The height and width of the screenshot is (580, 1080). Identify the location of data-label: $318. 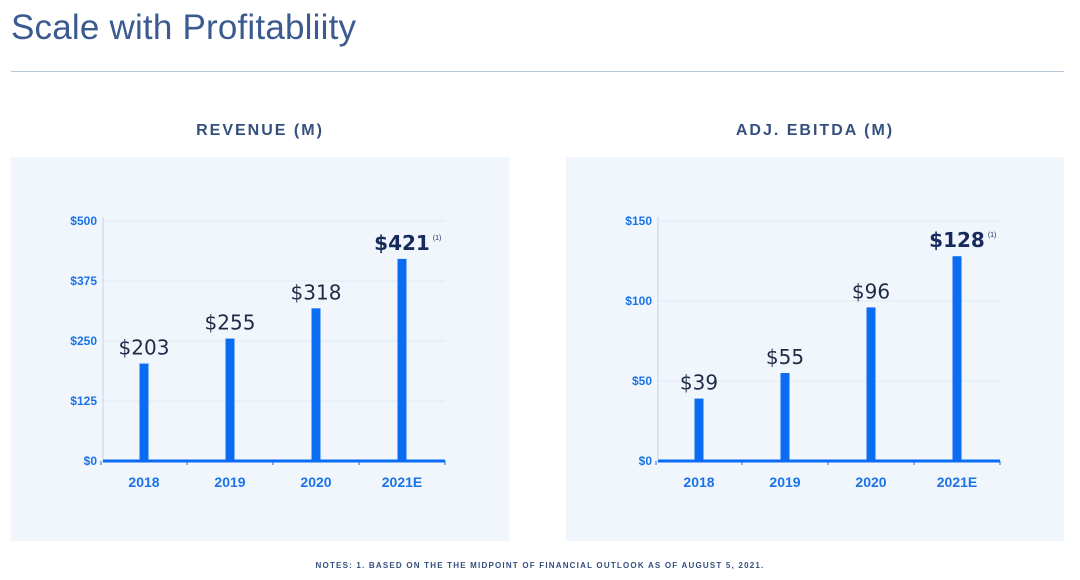
(316, 292).